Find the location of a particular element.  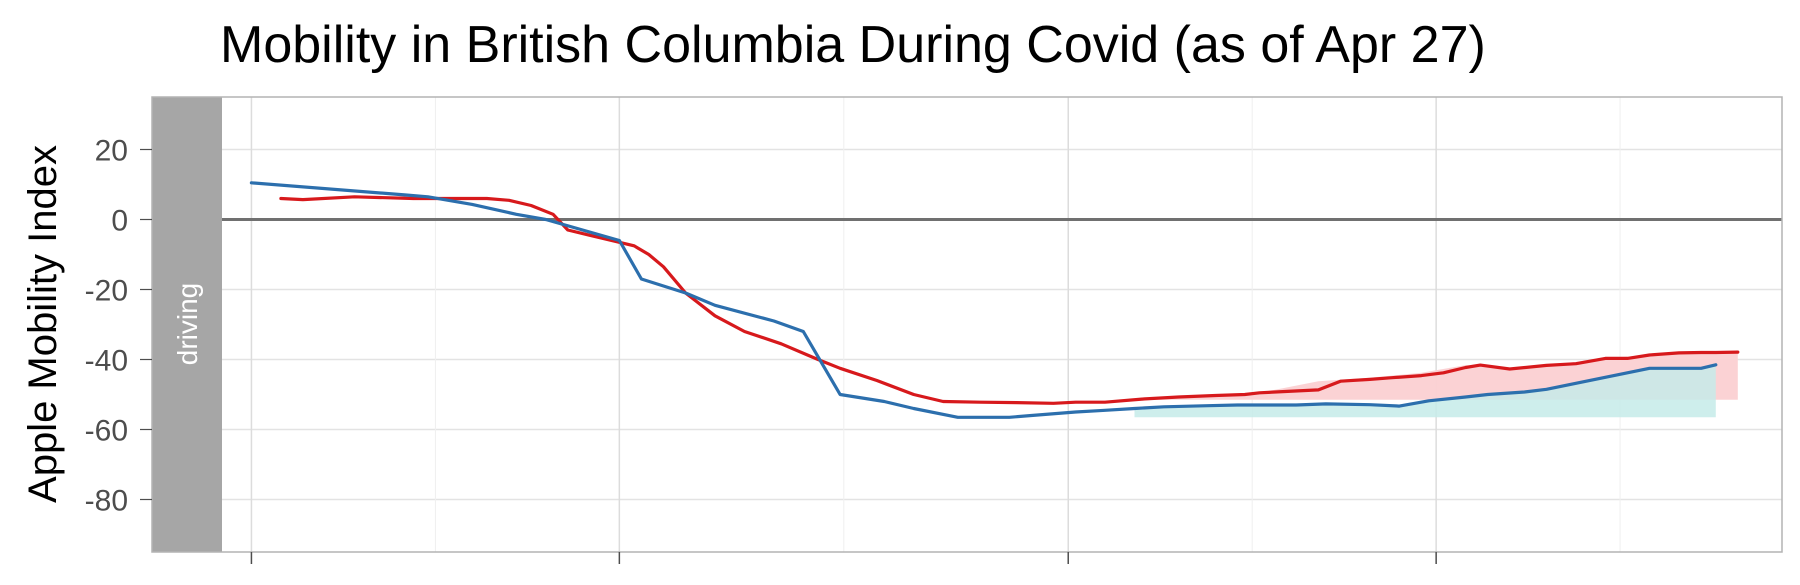

y-tick-label: -80 is located at coordinates (106, 501).